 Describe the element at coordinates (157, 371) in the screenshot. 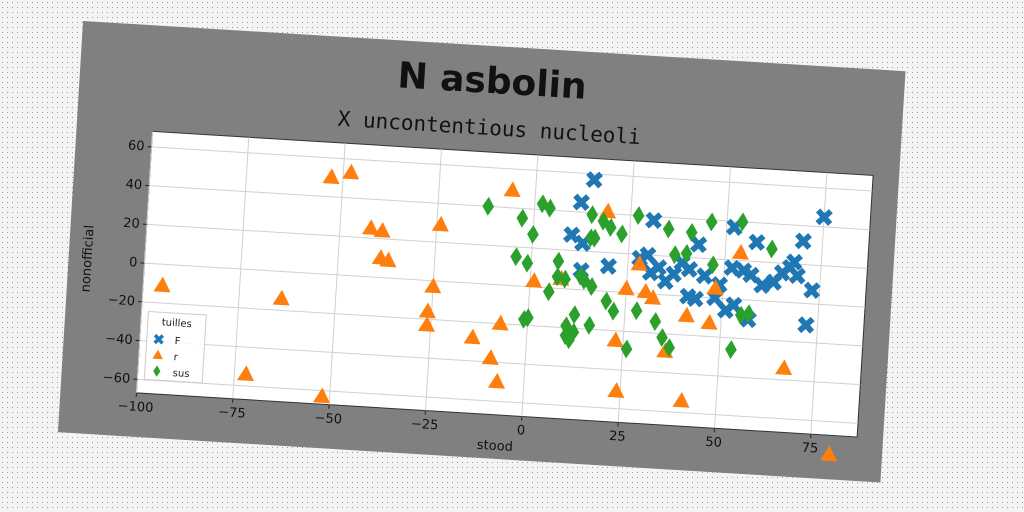

I see `legend-marker-sus` at that location.